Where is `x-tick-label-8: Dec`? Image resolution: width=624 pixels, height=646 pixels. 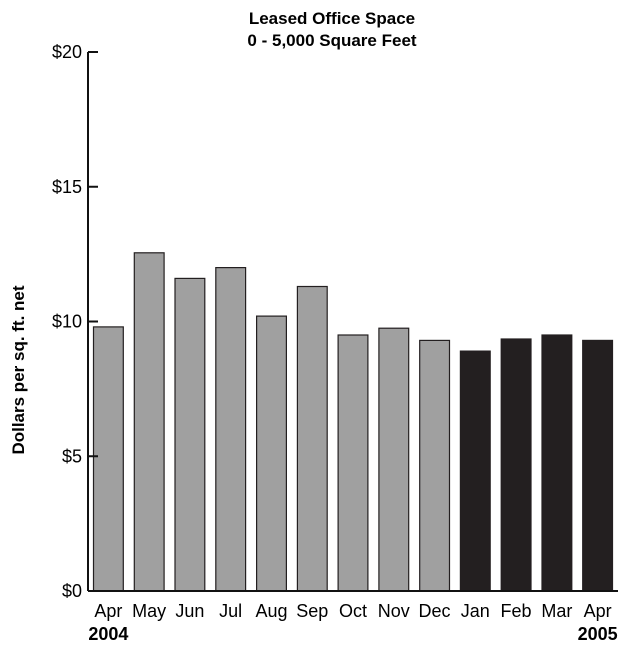 x-tick-label-8: Dec is located at coordinates (435, 611).